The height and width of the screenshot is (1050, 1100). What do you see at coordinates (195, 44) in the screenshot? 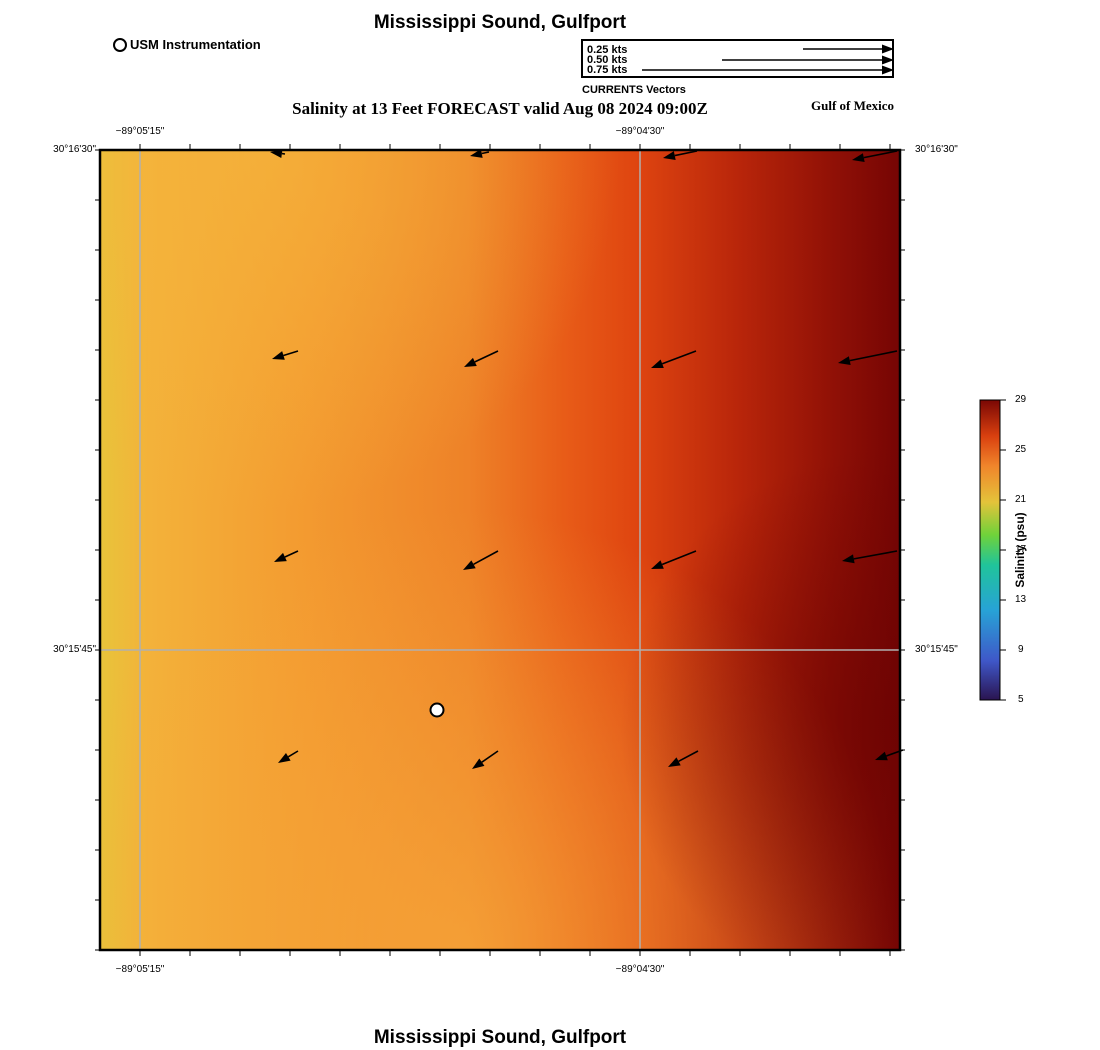
I see `station-legend-label: USM Instrumentation` at bounding box center [195, 44].